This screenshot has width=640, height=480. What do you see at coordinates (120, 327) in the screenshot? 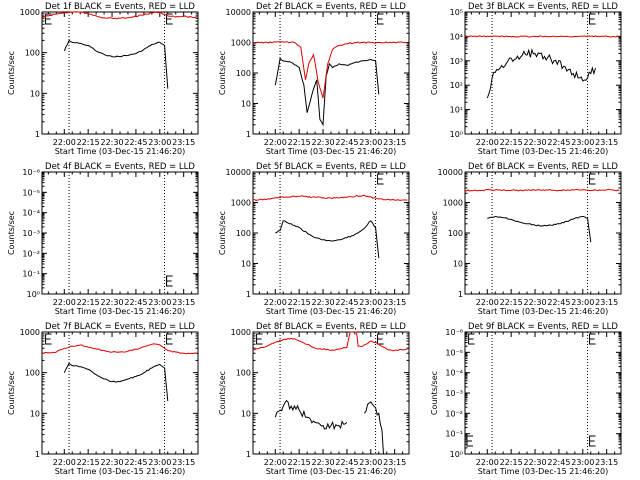
I see `panel-title: Det 7f BLACK = Events, RED = LLD` at bounding box center [120, 327].